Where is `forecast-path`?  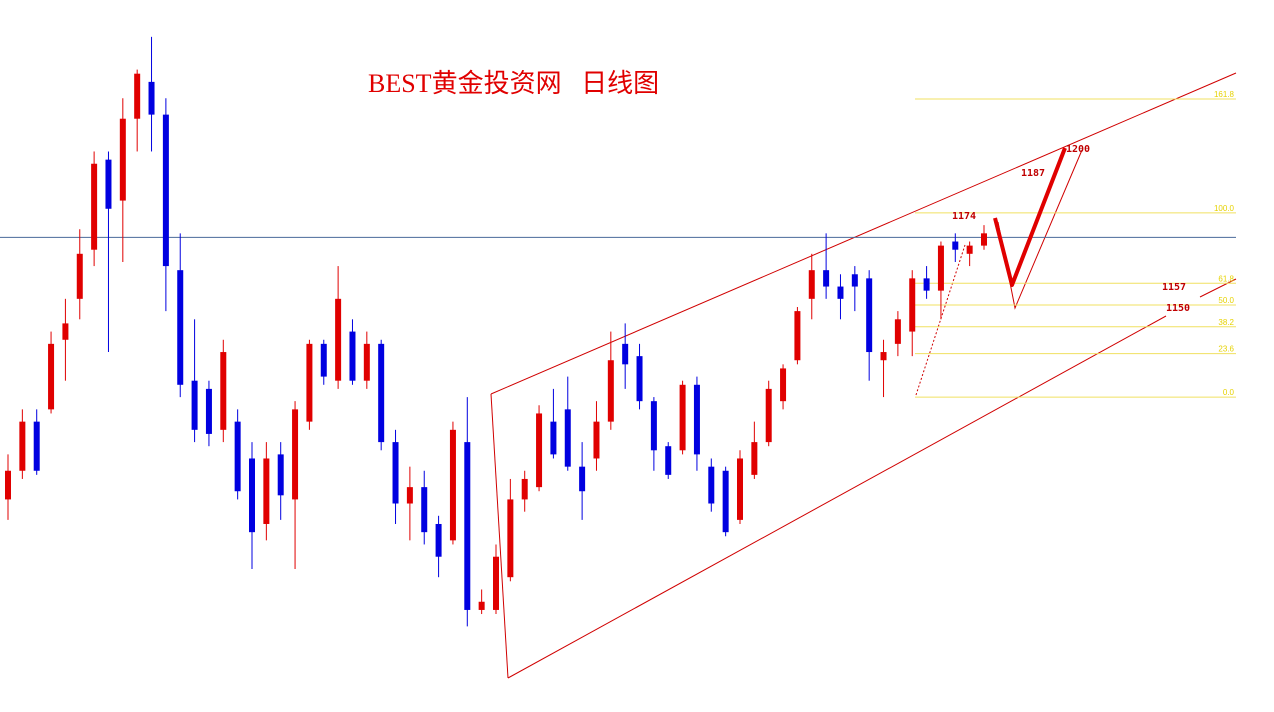
forecast-path is located at coordinates (1030, 217).